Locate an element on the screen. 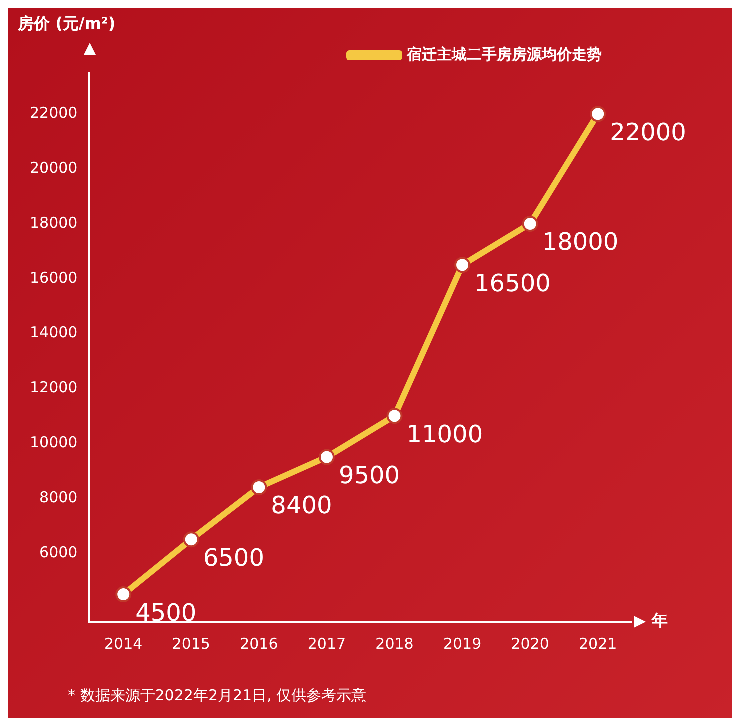 This screenshot has width=740, height=726. data-label: 9500 is located at coordinates (369, 476).